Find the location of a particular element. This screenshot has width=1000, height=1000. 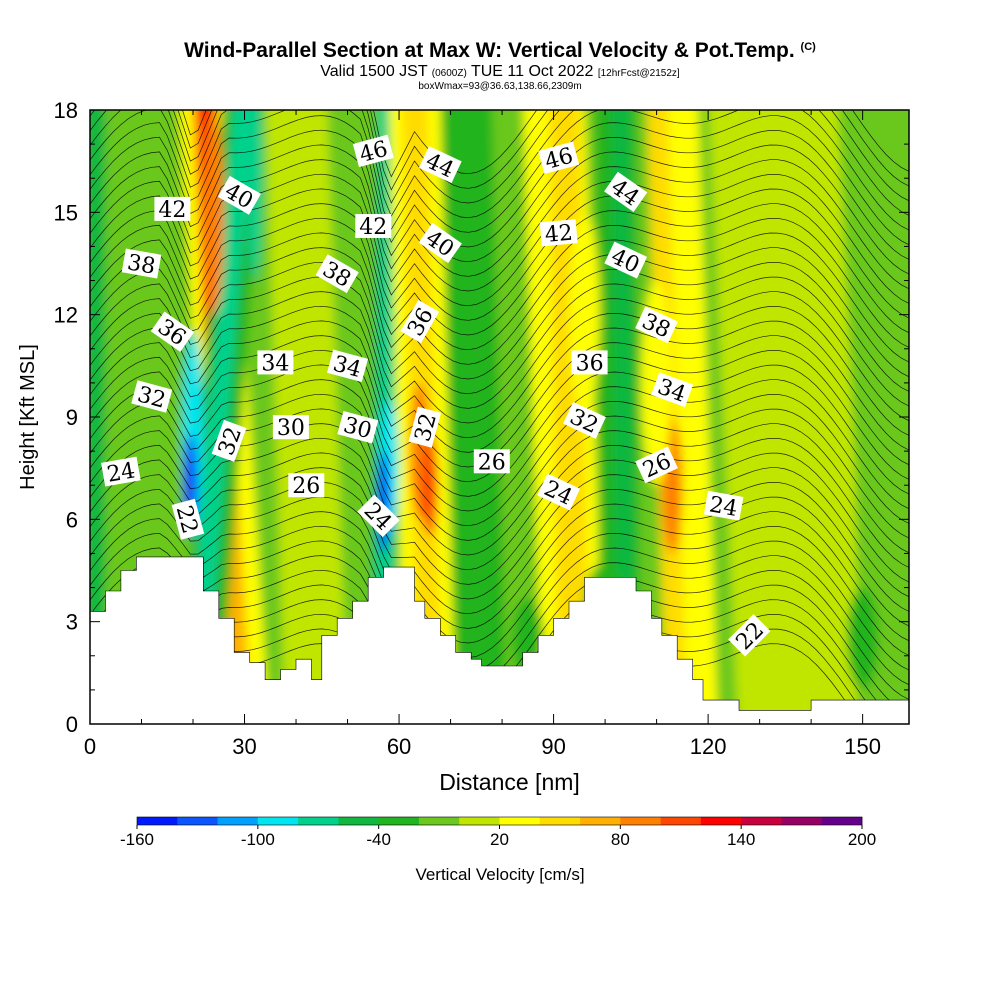

isentrope-label-text: 30 is located at coordinates (291, 428).